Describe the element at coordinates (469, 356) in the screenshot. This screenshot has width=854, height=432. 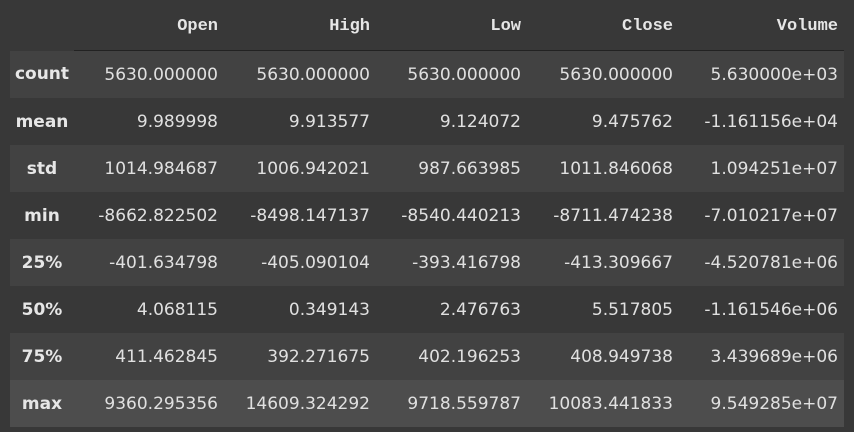
I see `table-cell: 402.196253` at that location.